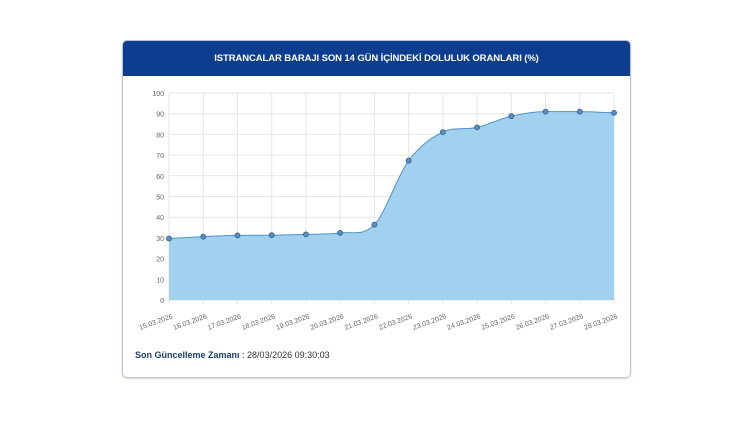 This screenshot has height=421, width=750. What do you see at coordinates (395, 322) in the screenshot?
I see `x-tick-label: 22.03.2026` at bounding box center [395, 322].